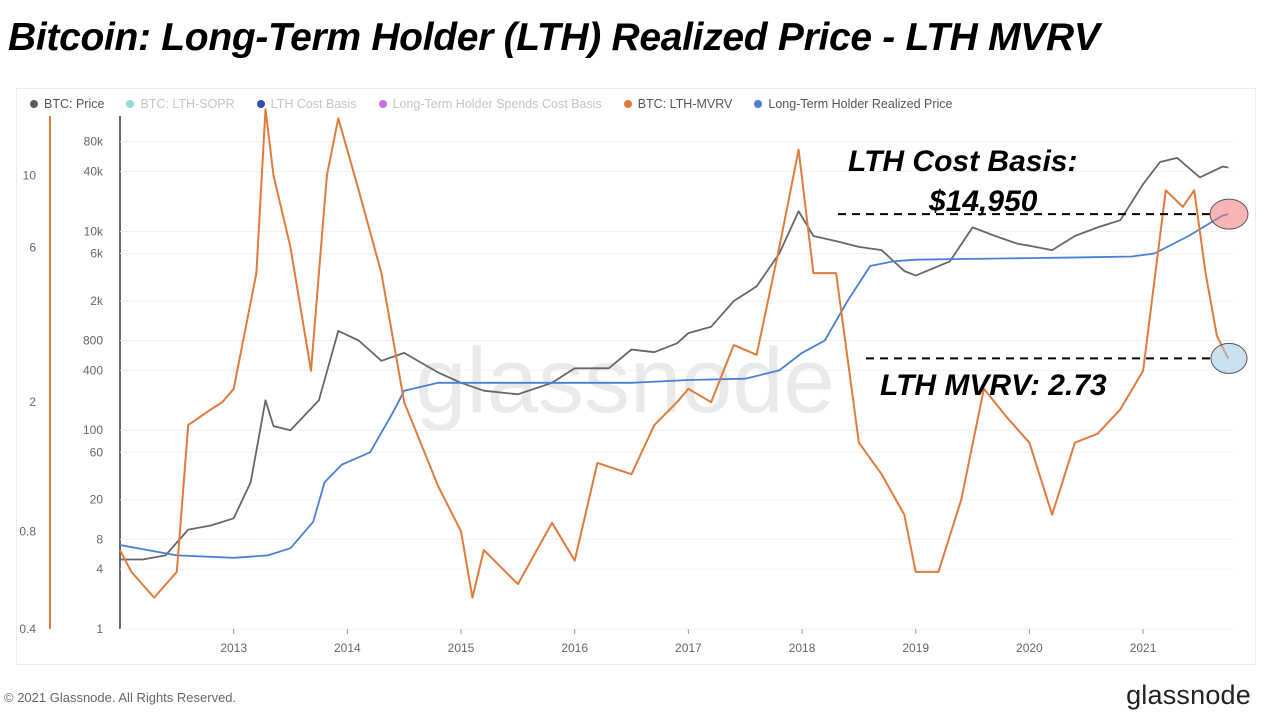 This screenshot has width=1273, height=728. What do you see at coordinates (497, 104) in the screenshot?
I see `legend-label: Long-Term Holder Spends Cost Basis` at bounding box center [497, 104].